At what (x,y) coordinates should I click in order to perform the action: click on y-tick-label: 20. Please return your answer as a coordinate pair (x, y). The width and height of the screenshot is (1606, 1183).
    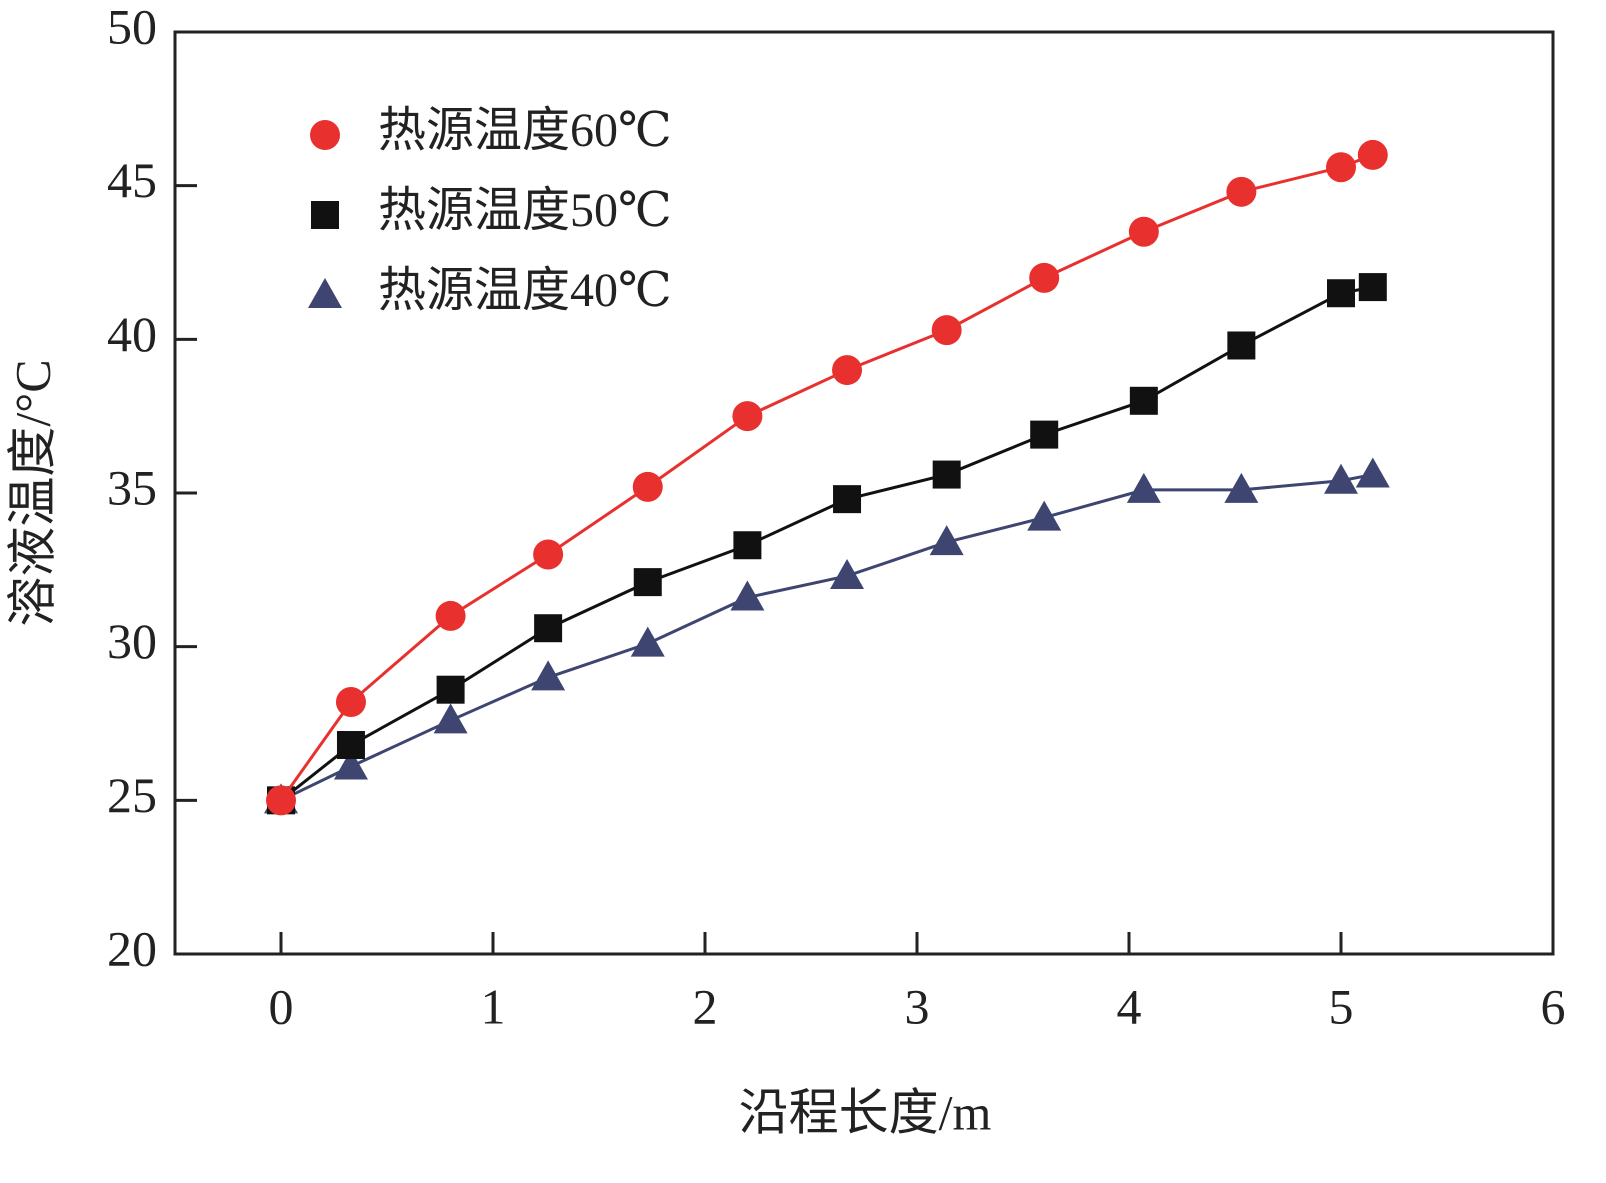
    Looking at the image, I should click on (132, 948).